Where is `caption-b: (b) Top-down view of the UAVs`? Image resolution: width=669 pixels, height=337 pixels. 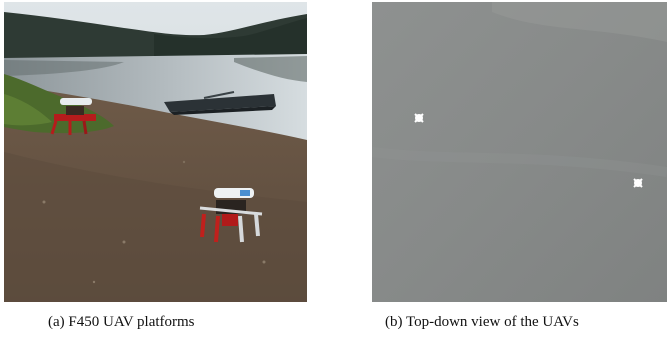 caption-b: (b) Top-down view of the UAVs is located at coordinates (482, 322).